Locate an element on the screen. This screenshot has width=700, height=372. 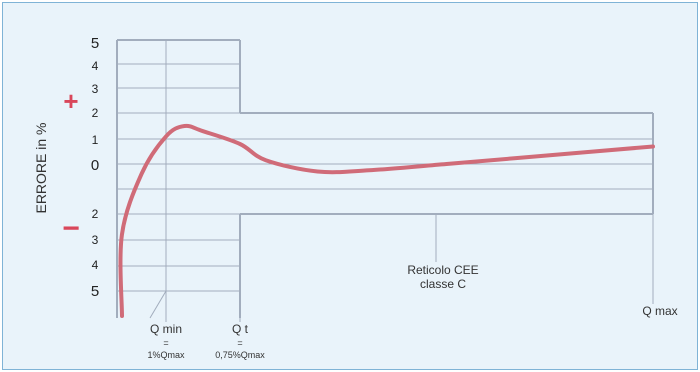
y-tick-labels: 5 4 3 2 1 0 2 3 4 5 is located at coordinates (95, 167).